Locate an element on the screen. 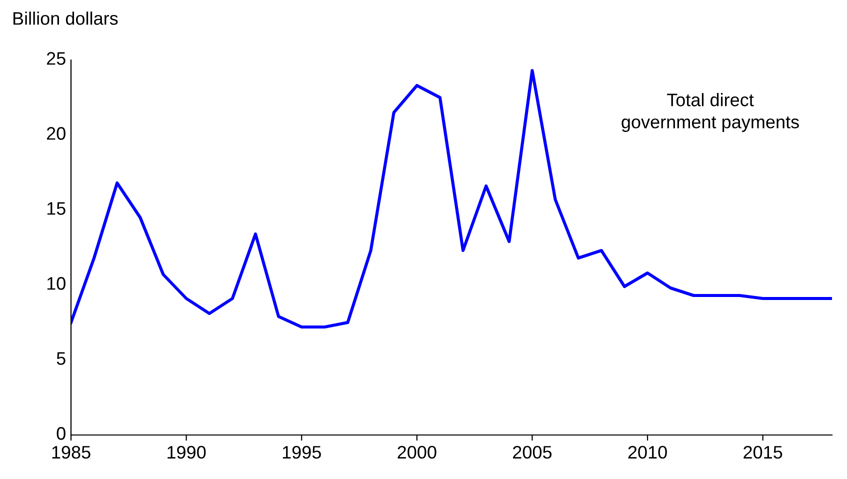 The height and width of the screenshot is (479, 847). x-tick-label: 2010 is located at coordinates (647, 452).